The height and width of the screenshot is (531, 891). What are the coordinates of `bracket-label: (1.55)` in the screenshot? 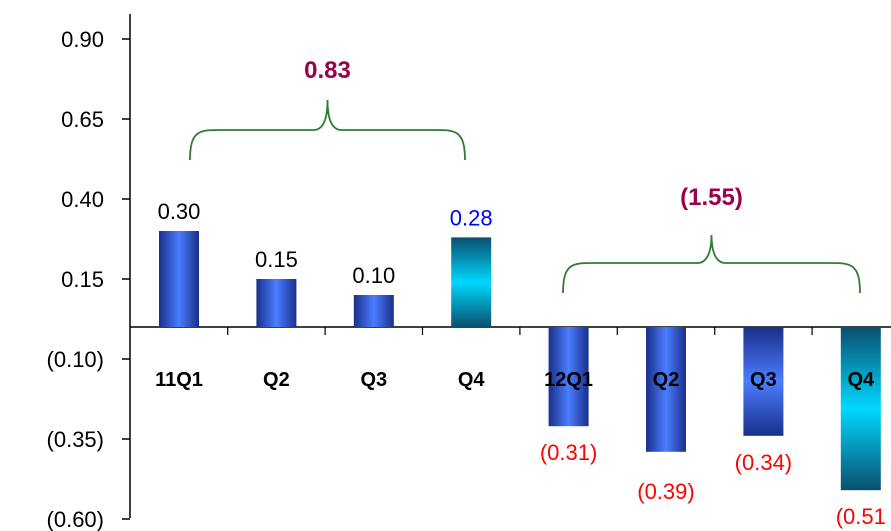 It's located at (711, 197).